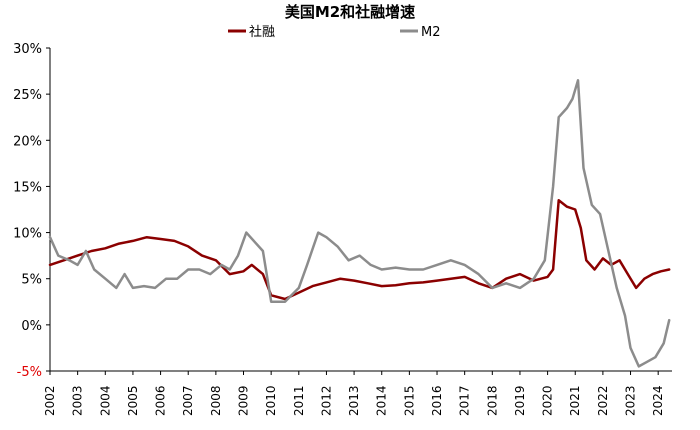 This screenshot has width=700, height=430. Describe the element at coordinates (271, 400) in the screenshot. I see `x-tick-label: 2010` at that location.